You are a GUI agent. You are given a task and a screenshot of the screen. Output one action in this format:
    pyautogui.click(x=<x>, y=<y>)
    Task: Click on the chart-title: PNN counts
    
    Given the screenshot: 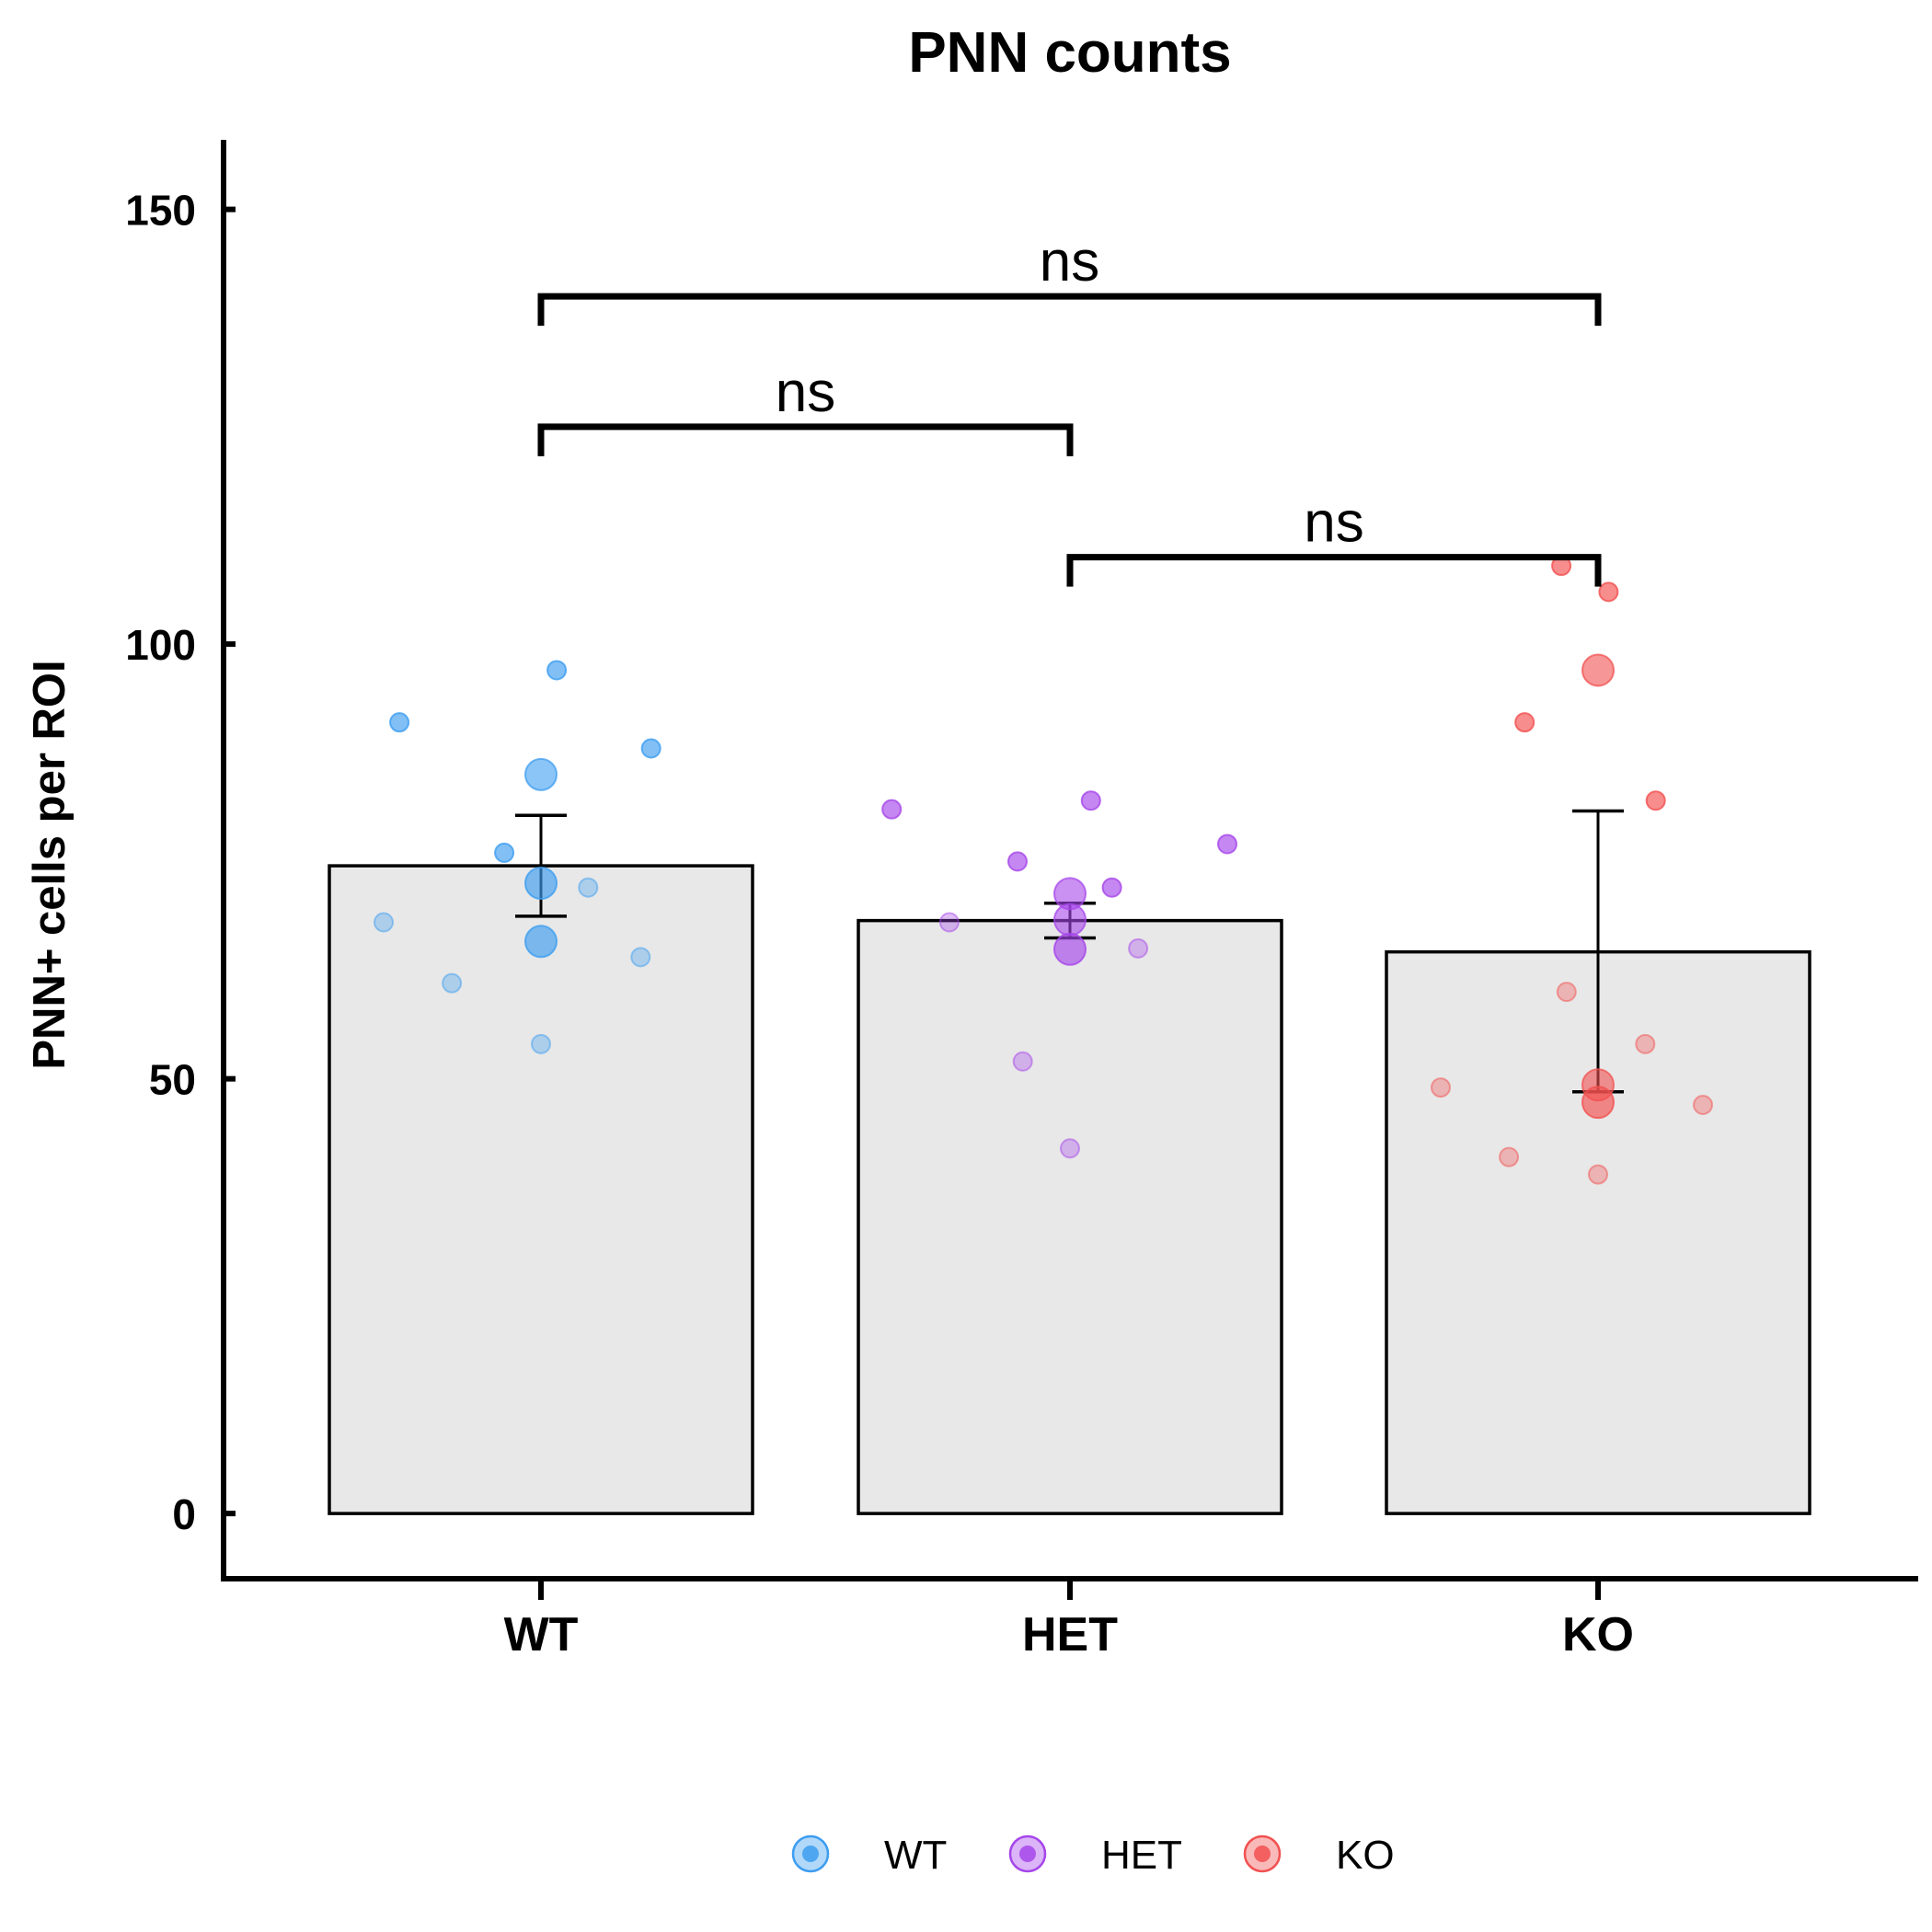 What is the action you would take?
    pyautogui.click(x=1069, y=53)
    